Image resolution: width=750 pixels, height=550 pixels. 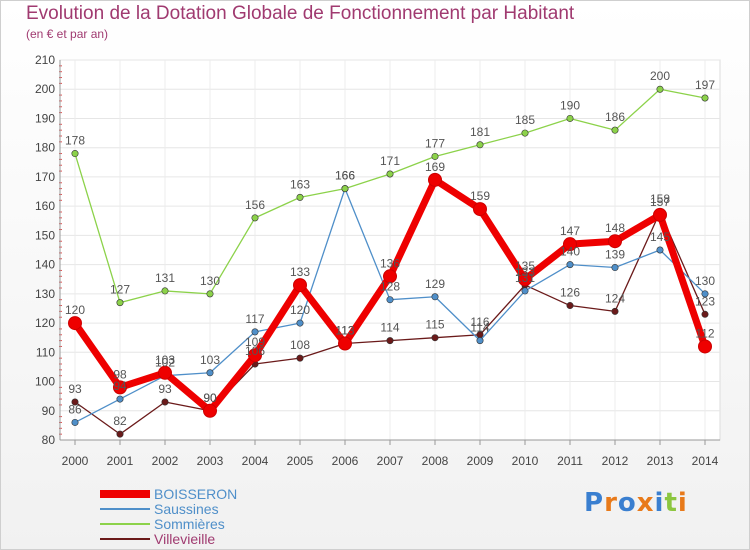 What do you see at coordinates (196, 494) in the screenshot?
I see `legend-label: BOISSERON` at bounding box center [196, 494].